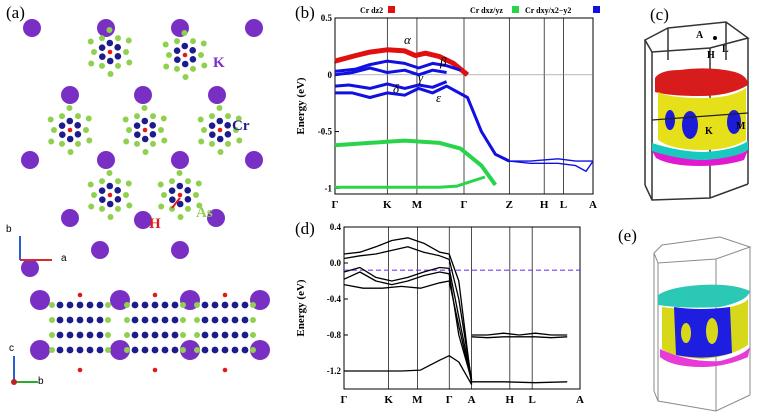 This screenshot has height=415, width=761. I want to click on x-tick-label: K, so click(388, 400).